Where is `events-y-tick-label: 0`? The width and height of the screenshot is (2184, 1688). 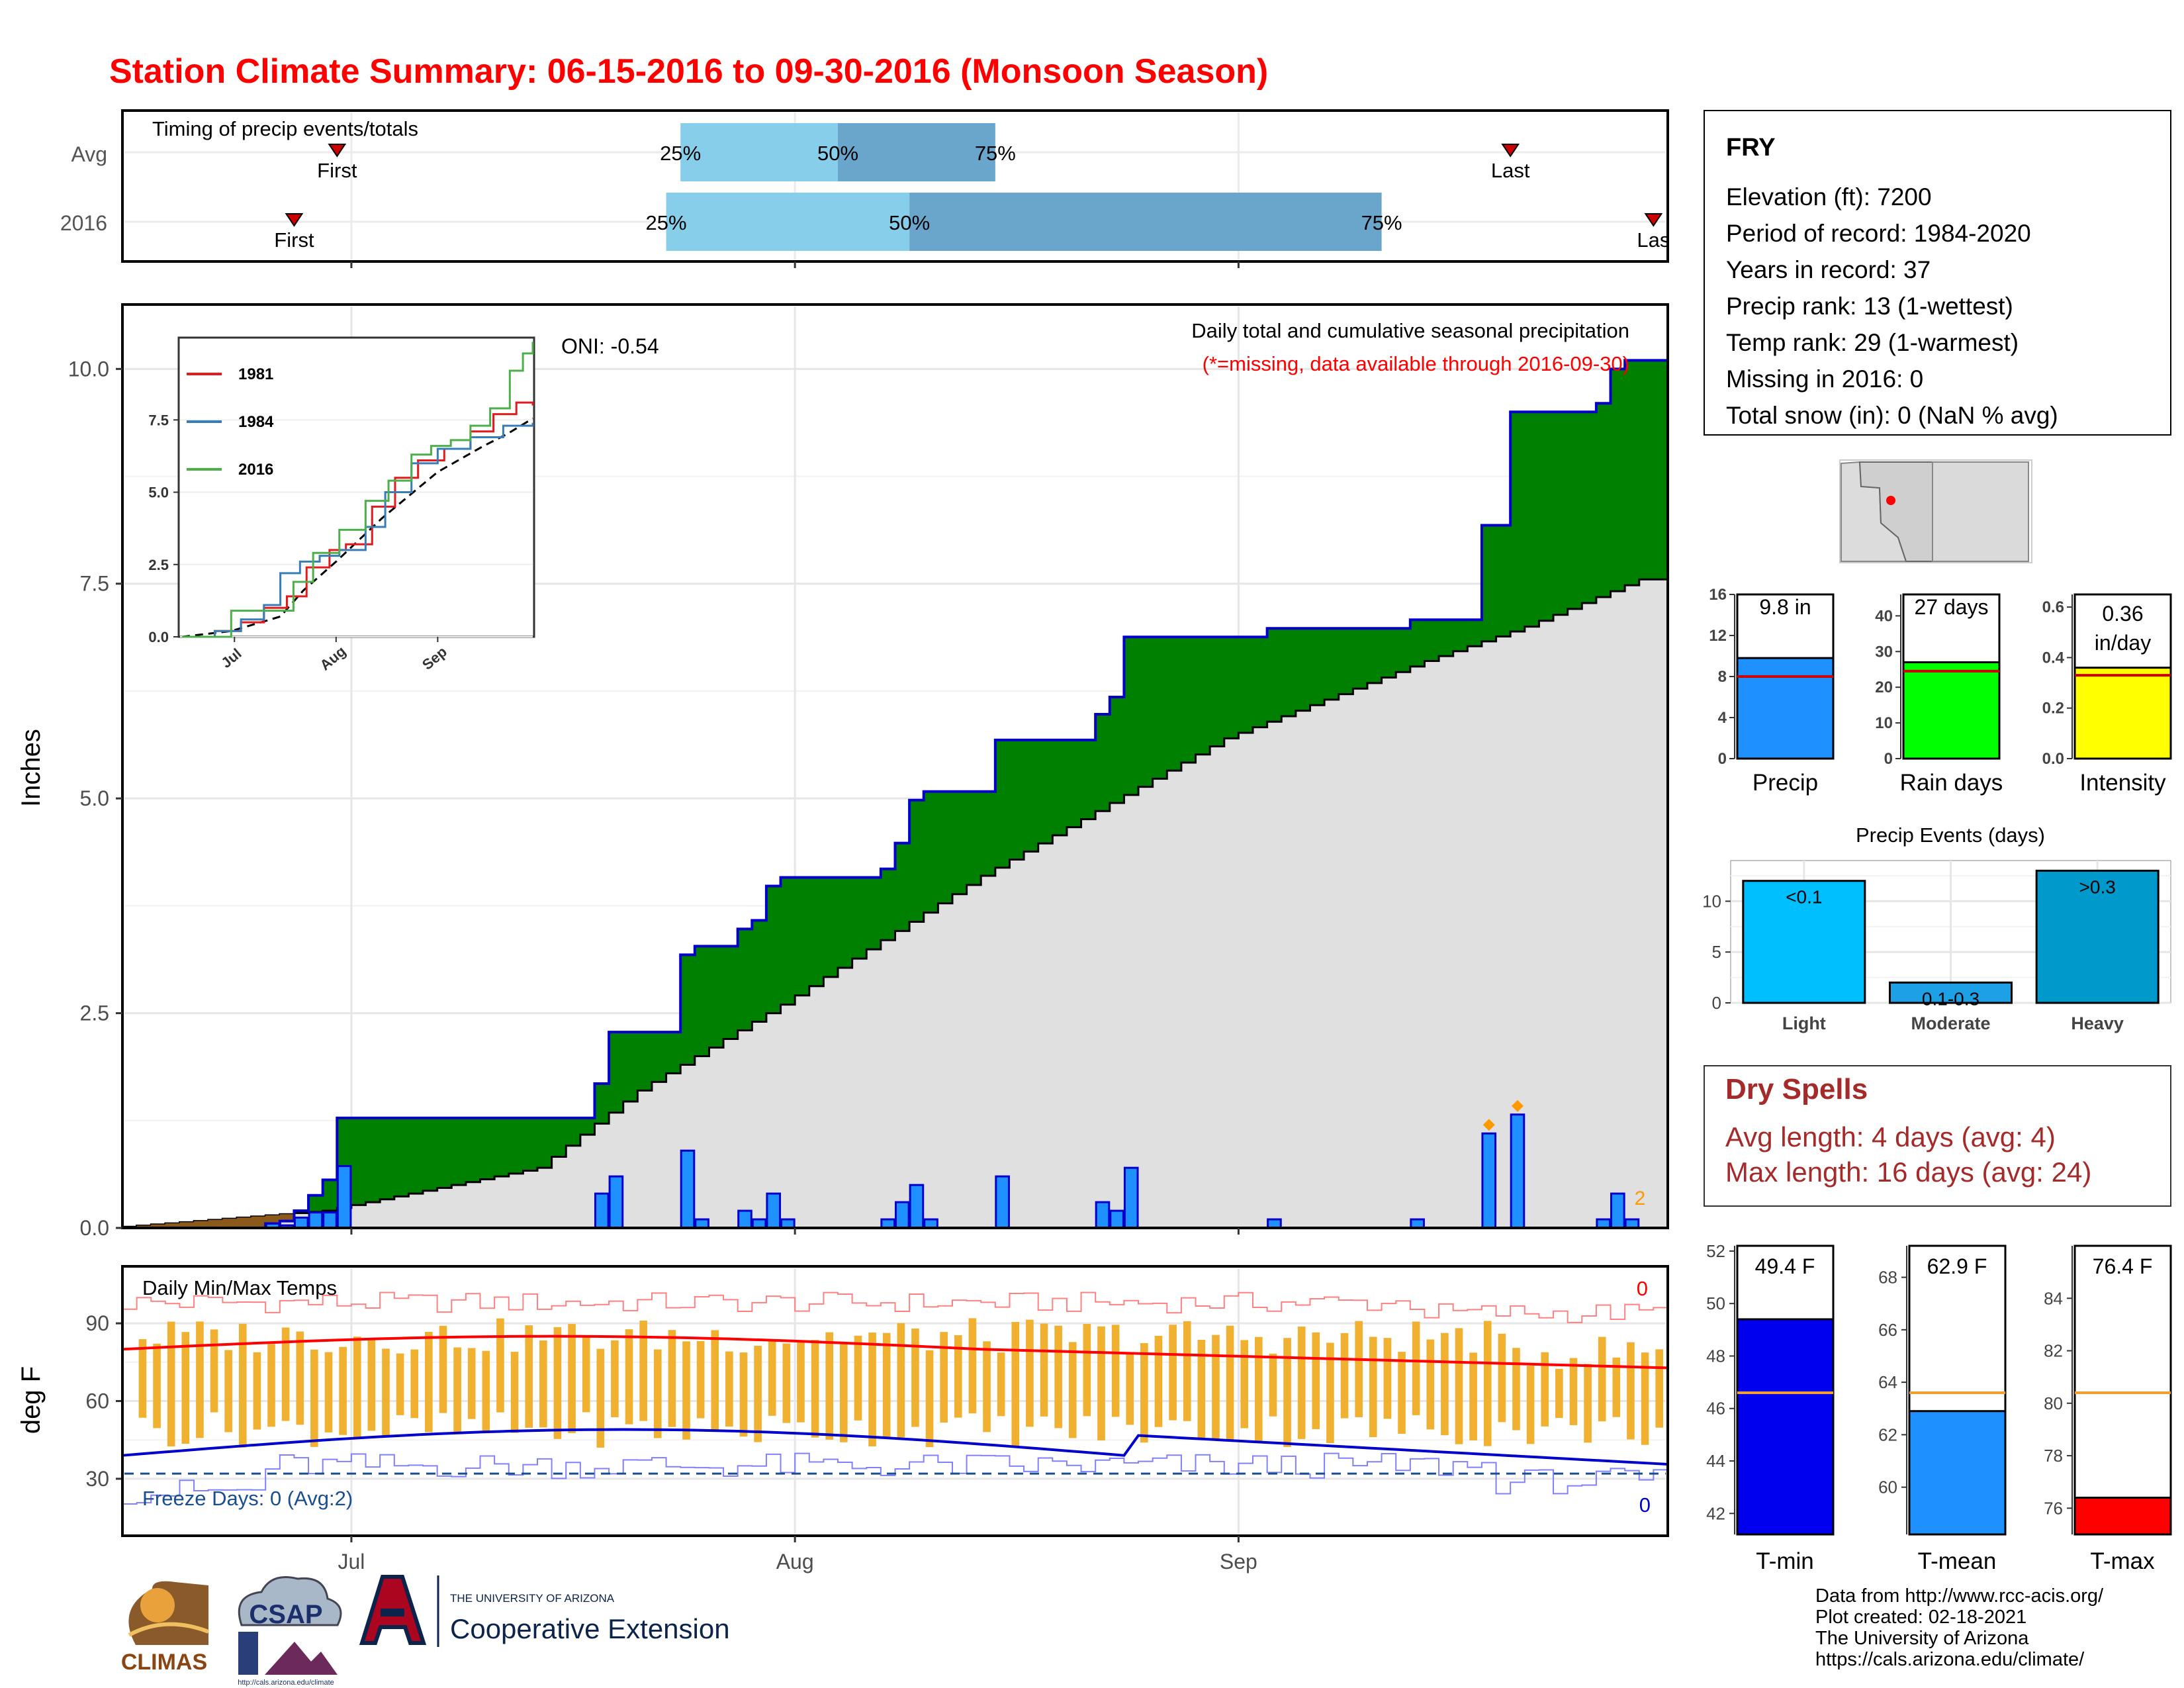 events-y-tick-label: 0 is located at coordinates (1716, 1003).